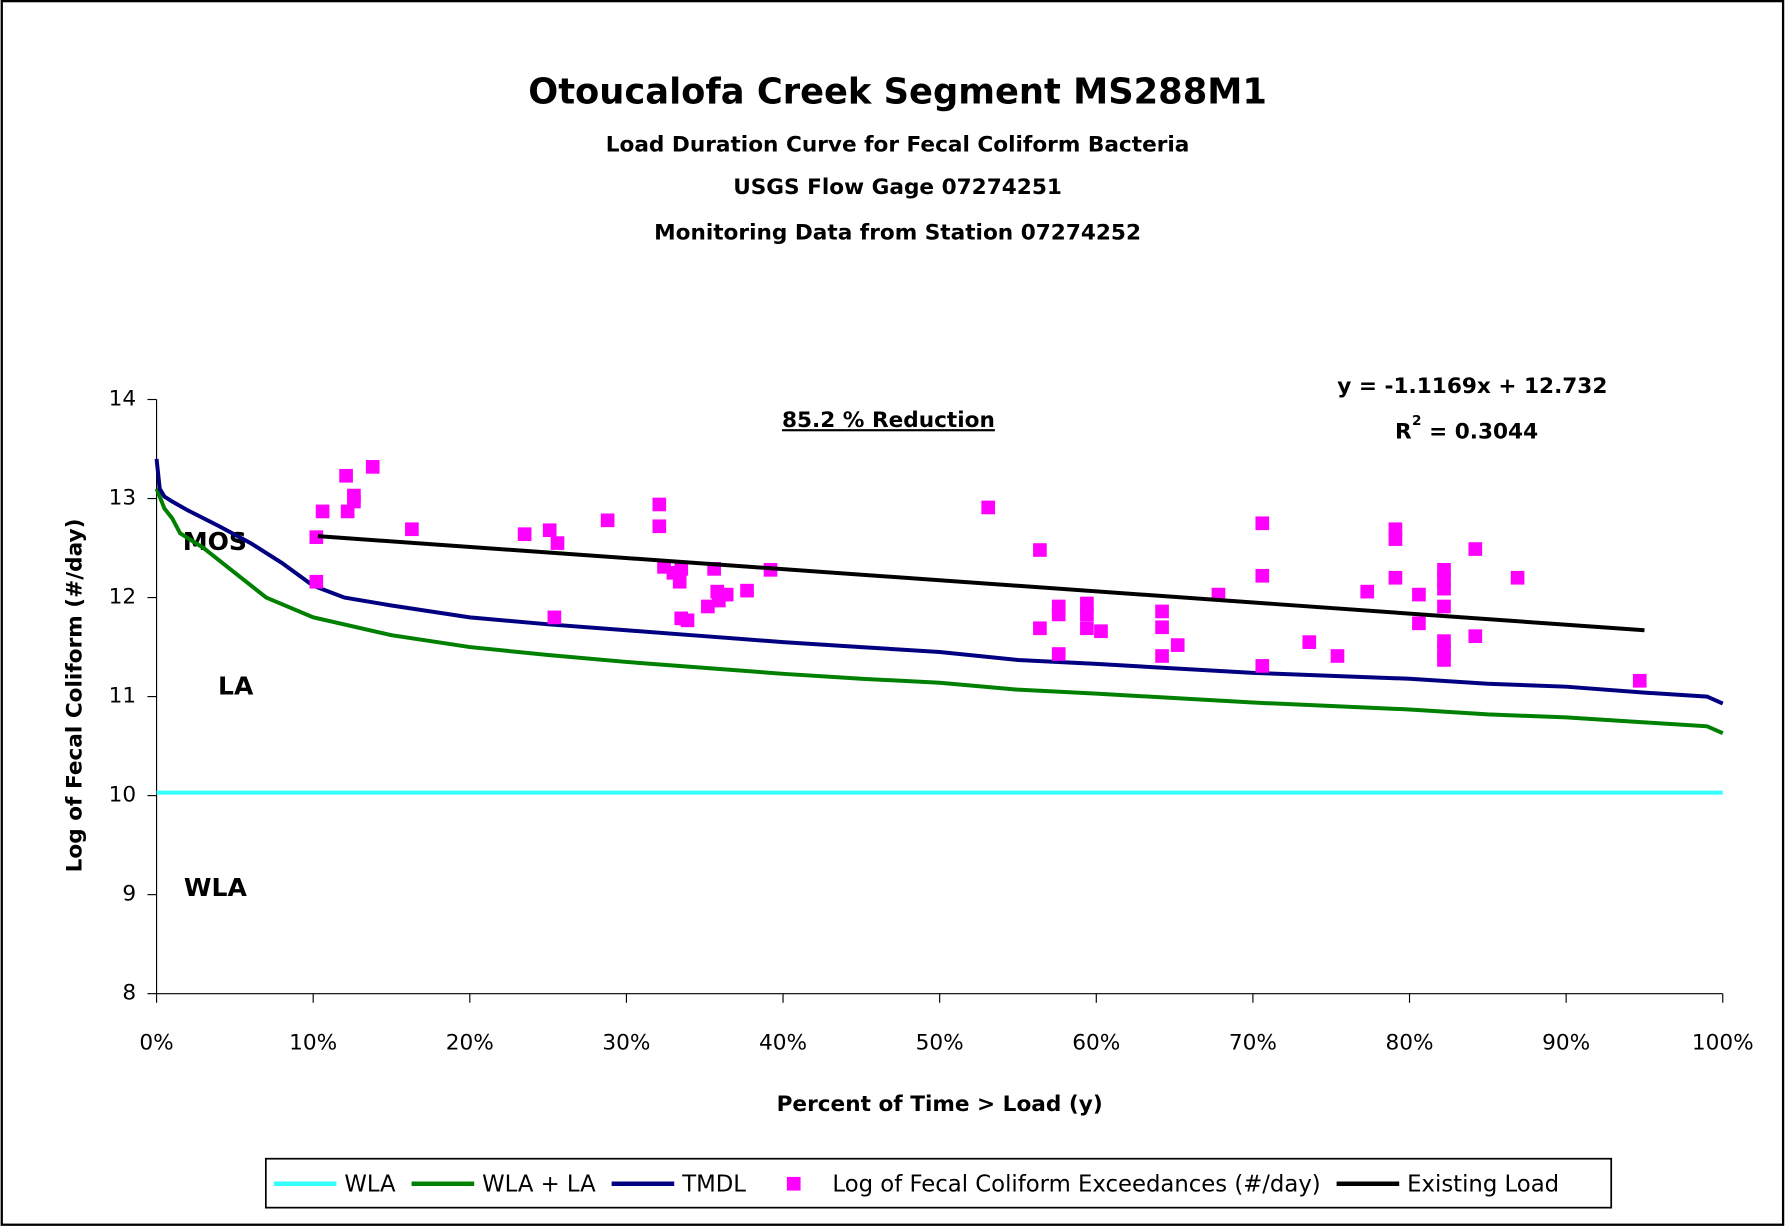 This screenshot has height=1227, width=1786. What do you see at coordinates (216, 887) in the screenshot?
I see `region-label: WLA` at bounding box center [216, 887].